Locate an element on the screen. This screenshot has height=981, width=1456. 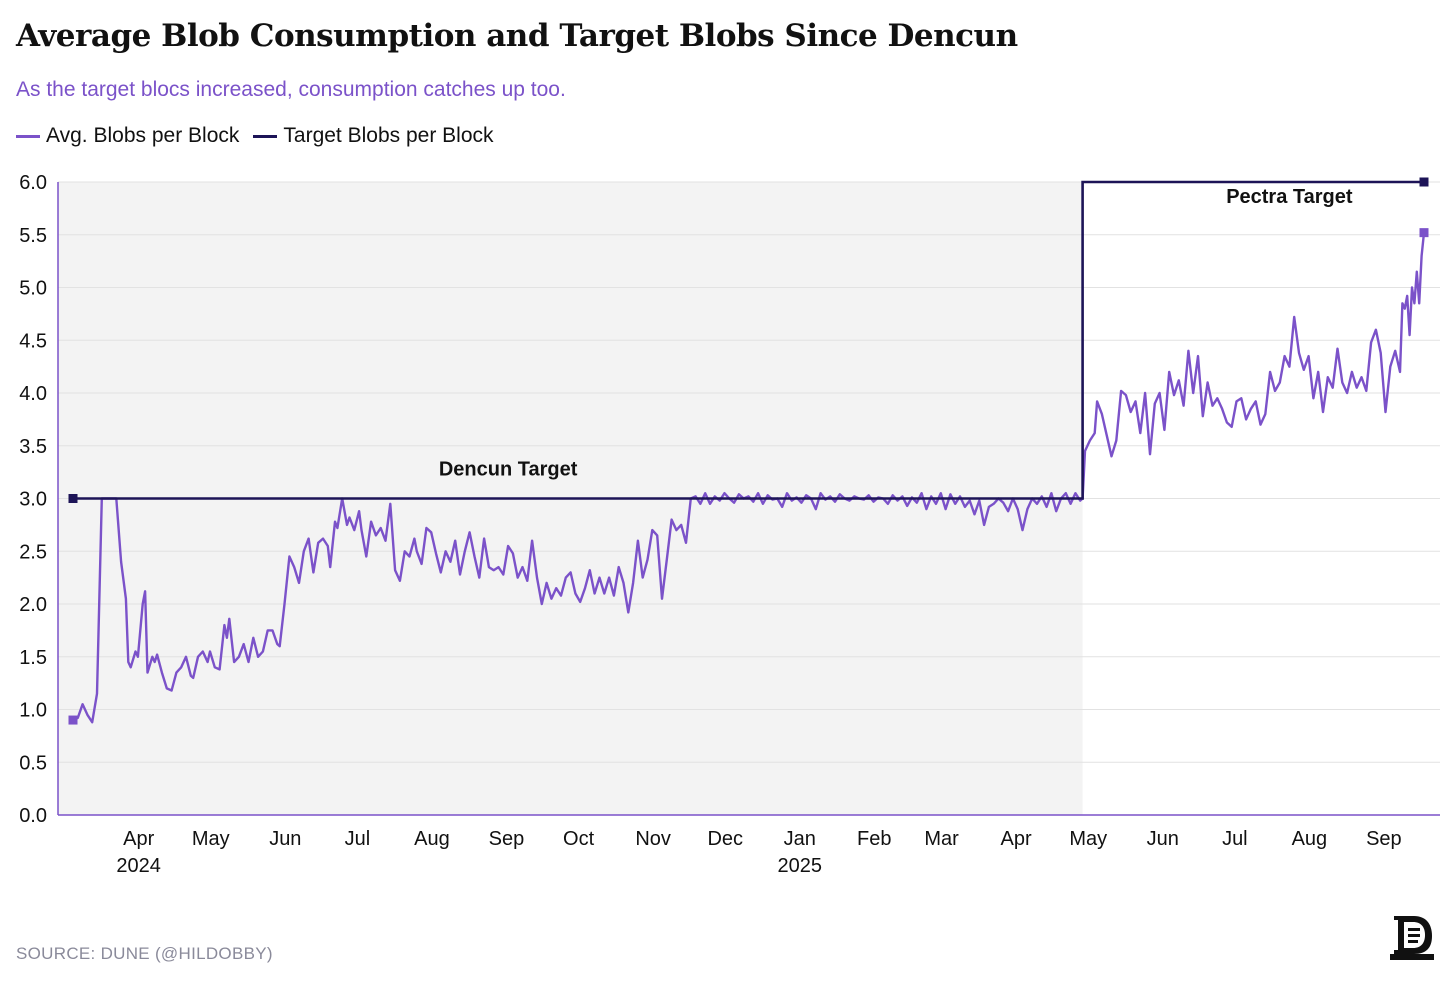
x-tick-label: Dec is located at coordinates (725, 839).